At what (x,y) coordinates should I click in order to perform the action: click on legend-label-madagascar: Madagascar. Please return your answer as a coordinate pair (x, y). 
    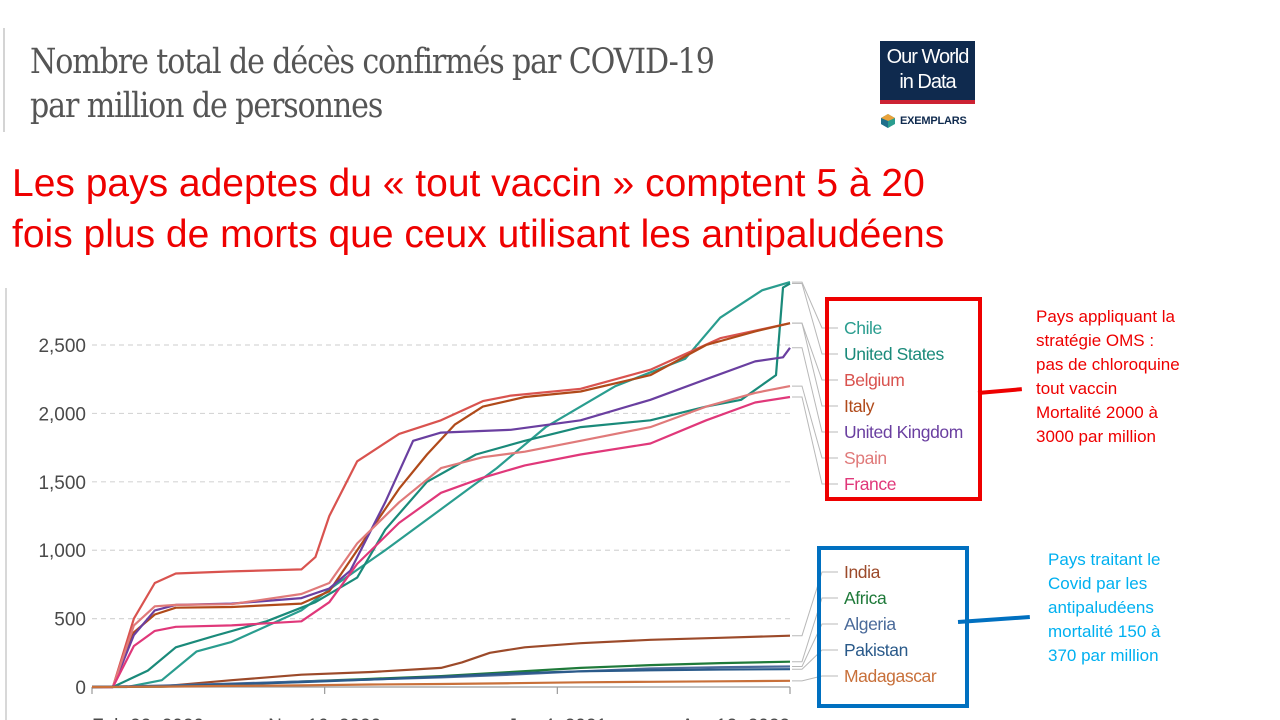
    Looking at the image, I should click on (890, 676).